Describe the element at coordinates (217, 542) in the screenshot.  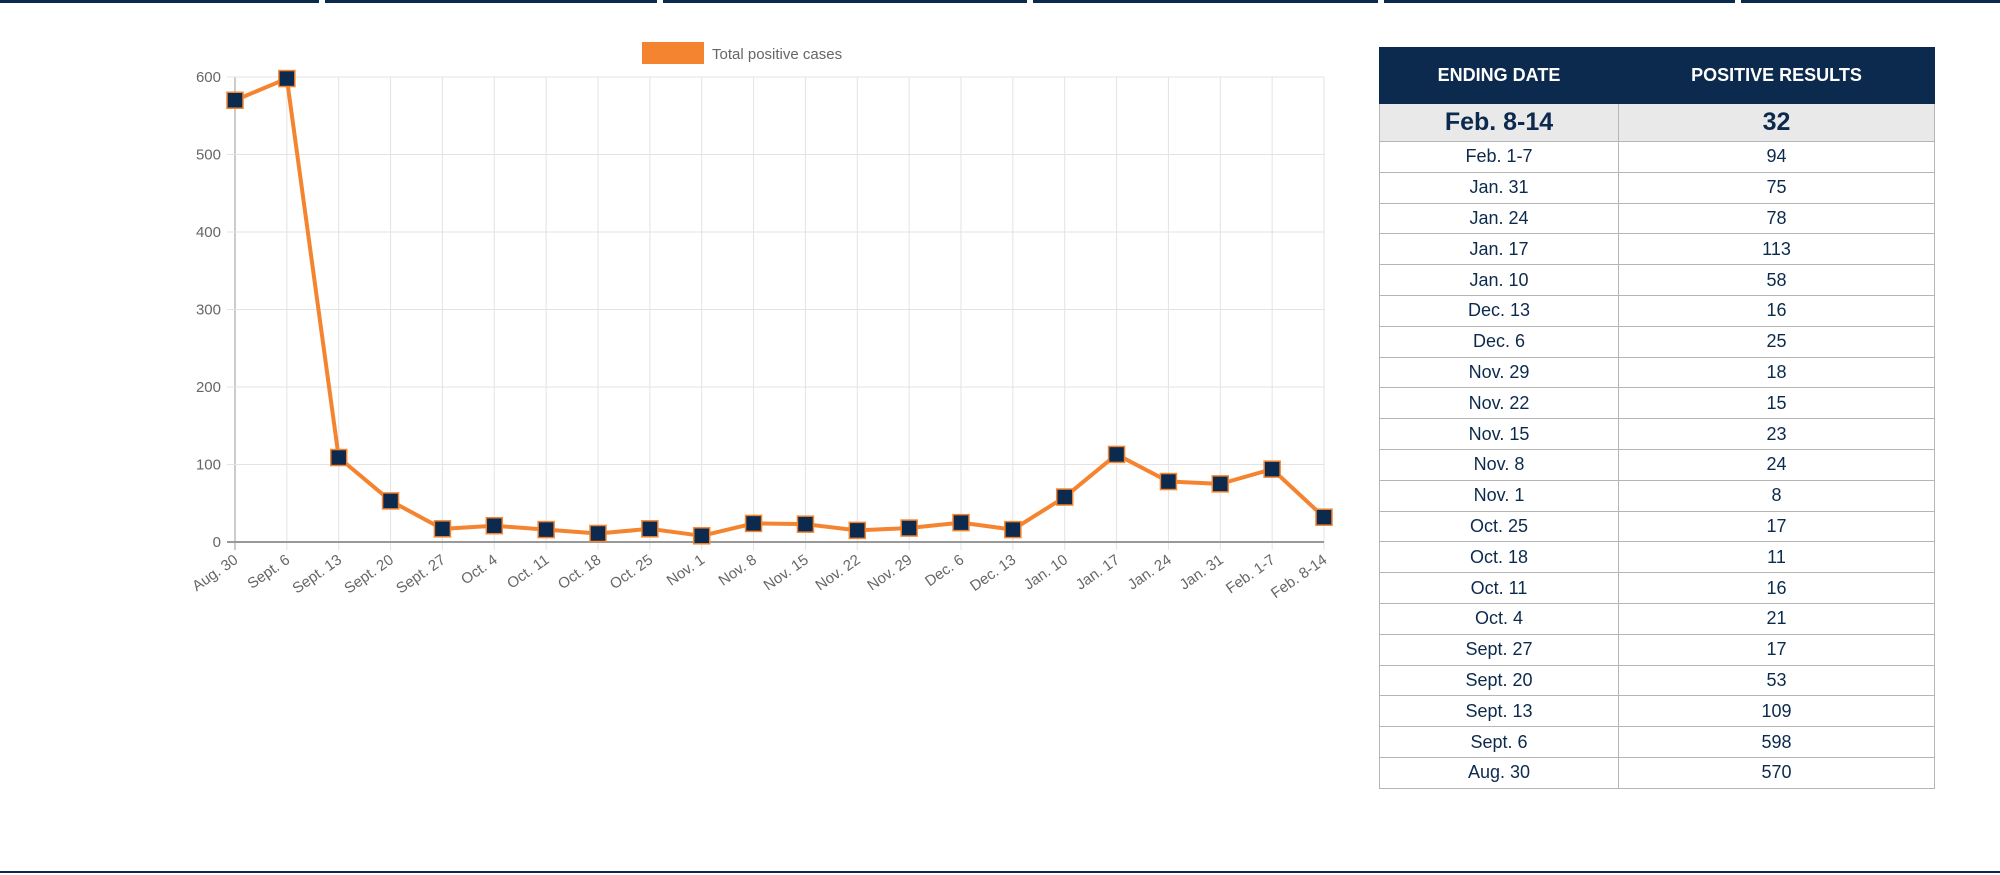
I see `y-tick-label: 0` at that location.